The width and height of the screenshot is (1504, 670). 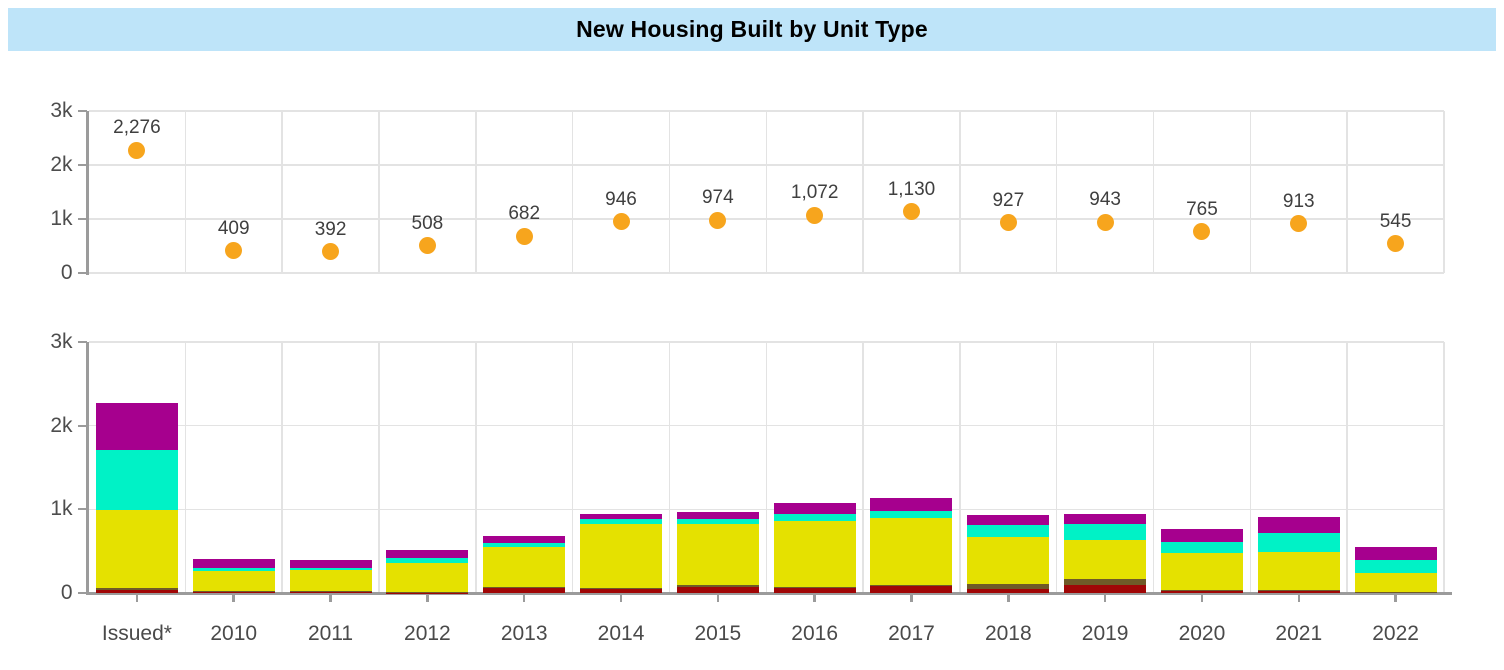 I want to click on x-axis-label: Issued*, so click(x=136, y=633).